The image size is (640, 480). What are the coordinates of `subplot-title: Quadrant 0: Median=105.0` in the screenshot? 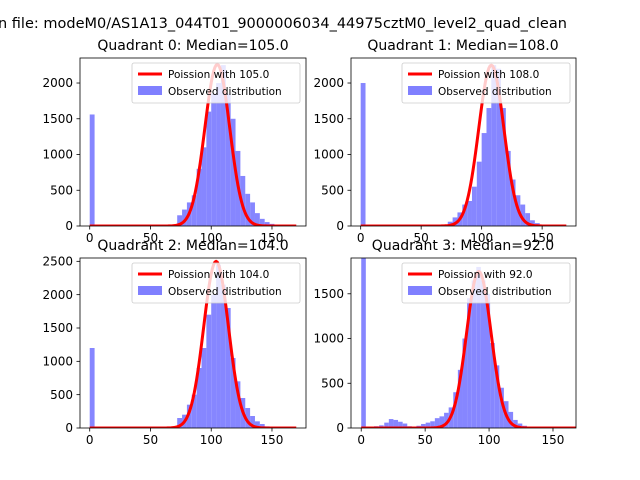 It's located at (192, 46).